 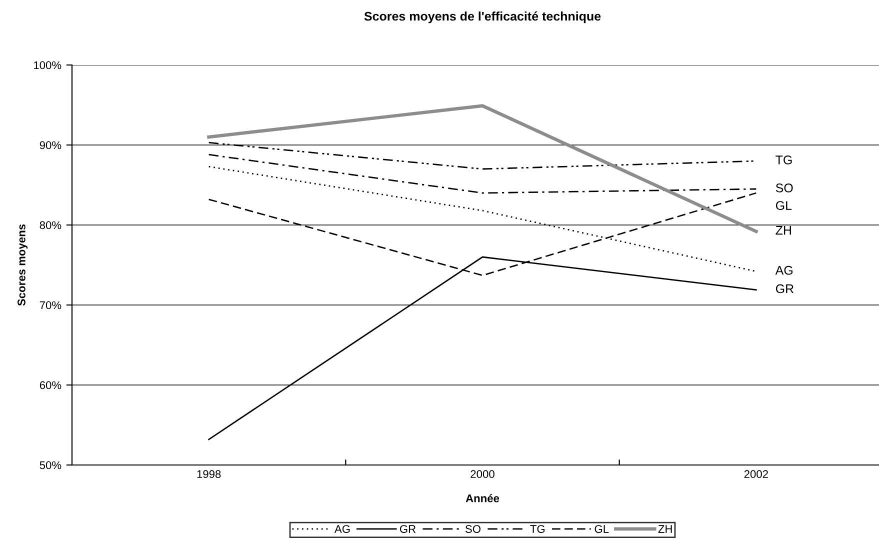 What do you see at coordinates (783, 270) in the screenshot?
I see `text: AG` at bounding box center [783, 270].